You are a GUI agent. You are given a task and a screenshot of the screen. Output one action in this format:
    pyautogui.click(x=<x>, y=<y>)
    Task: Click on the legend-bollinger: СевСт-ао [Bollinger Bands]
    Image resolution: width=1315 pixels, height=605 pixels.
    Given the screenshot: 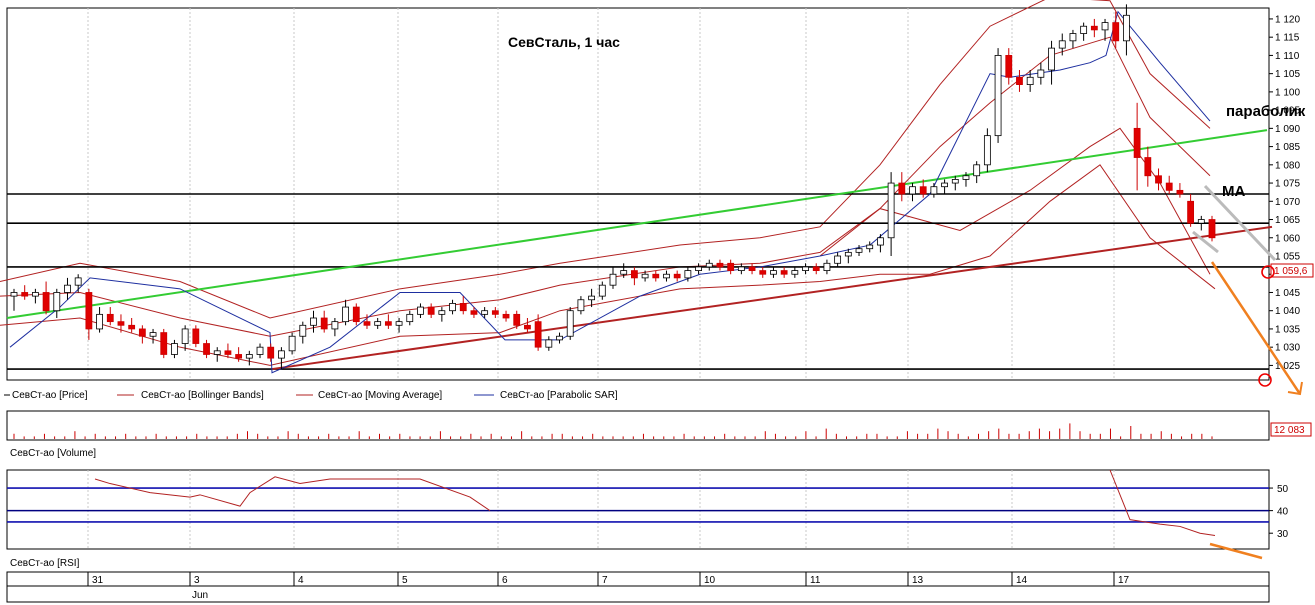 What is the action you would take?
    pyautogui.click(x=202, y=395)
    